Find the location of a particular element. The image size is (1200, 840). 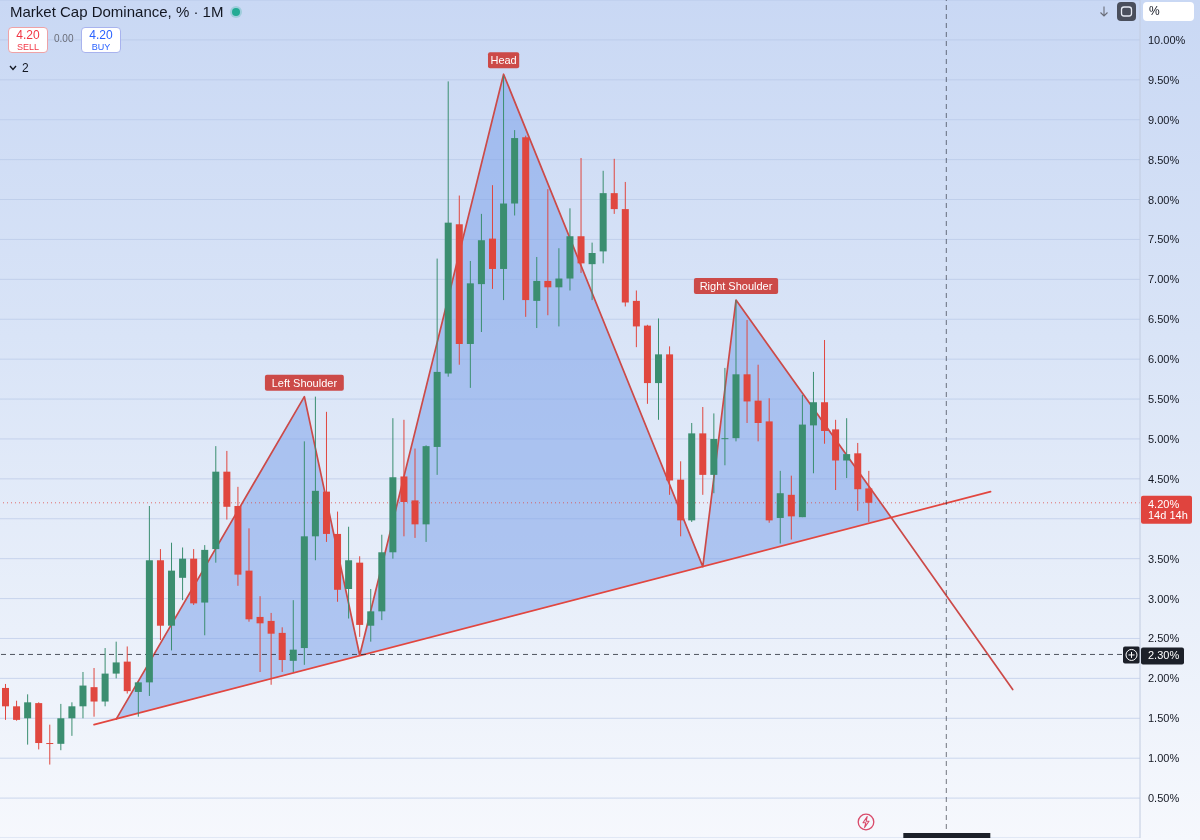

y-tick-label: 1.50% is located at coordinates (1164, 718).